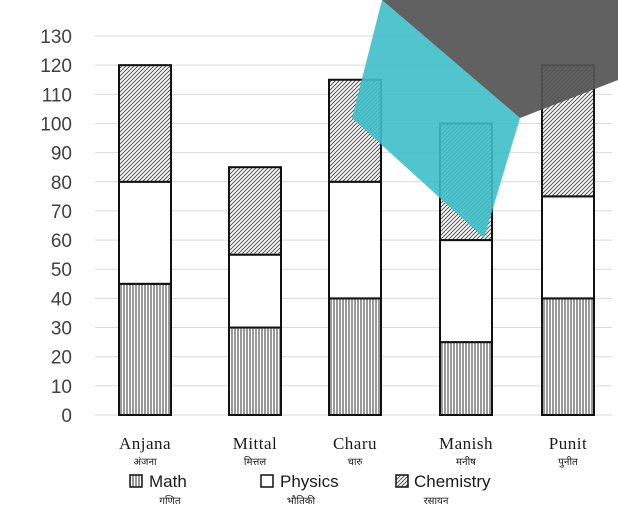 The height and width of the screenshot is (514, 618). What do you see at coordinates (436, 119) in the screenshot?
I see `cyan-overlay-shape` at bounding box center [436, 119].